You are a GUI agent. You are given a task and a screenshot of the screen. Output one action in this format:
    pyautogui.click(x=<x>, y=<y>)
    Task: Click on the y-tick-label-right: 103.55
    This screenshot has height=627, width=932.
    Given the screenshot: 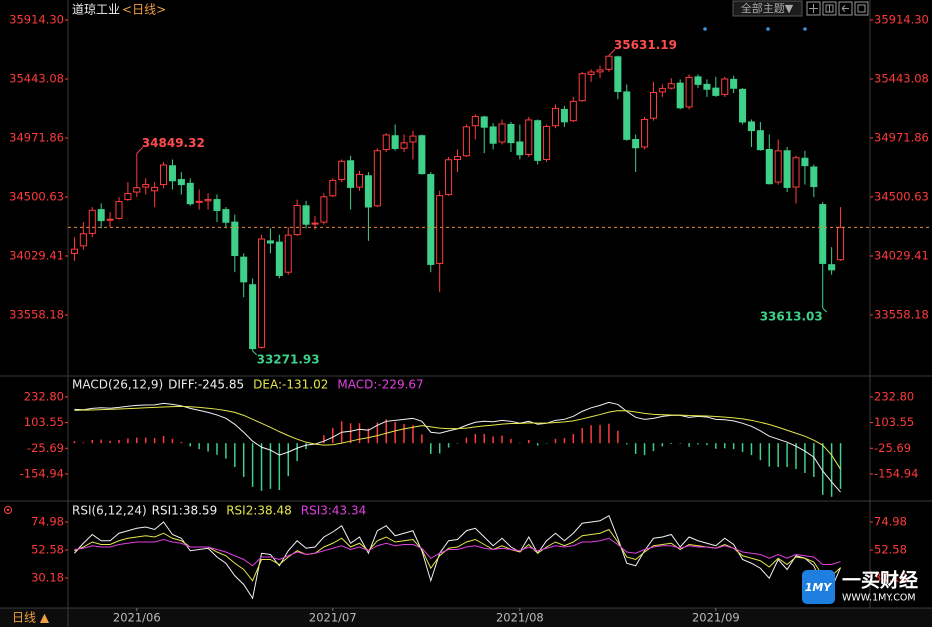 What is the action you would take?
    pyautogui.click(x=894, y=422)
    